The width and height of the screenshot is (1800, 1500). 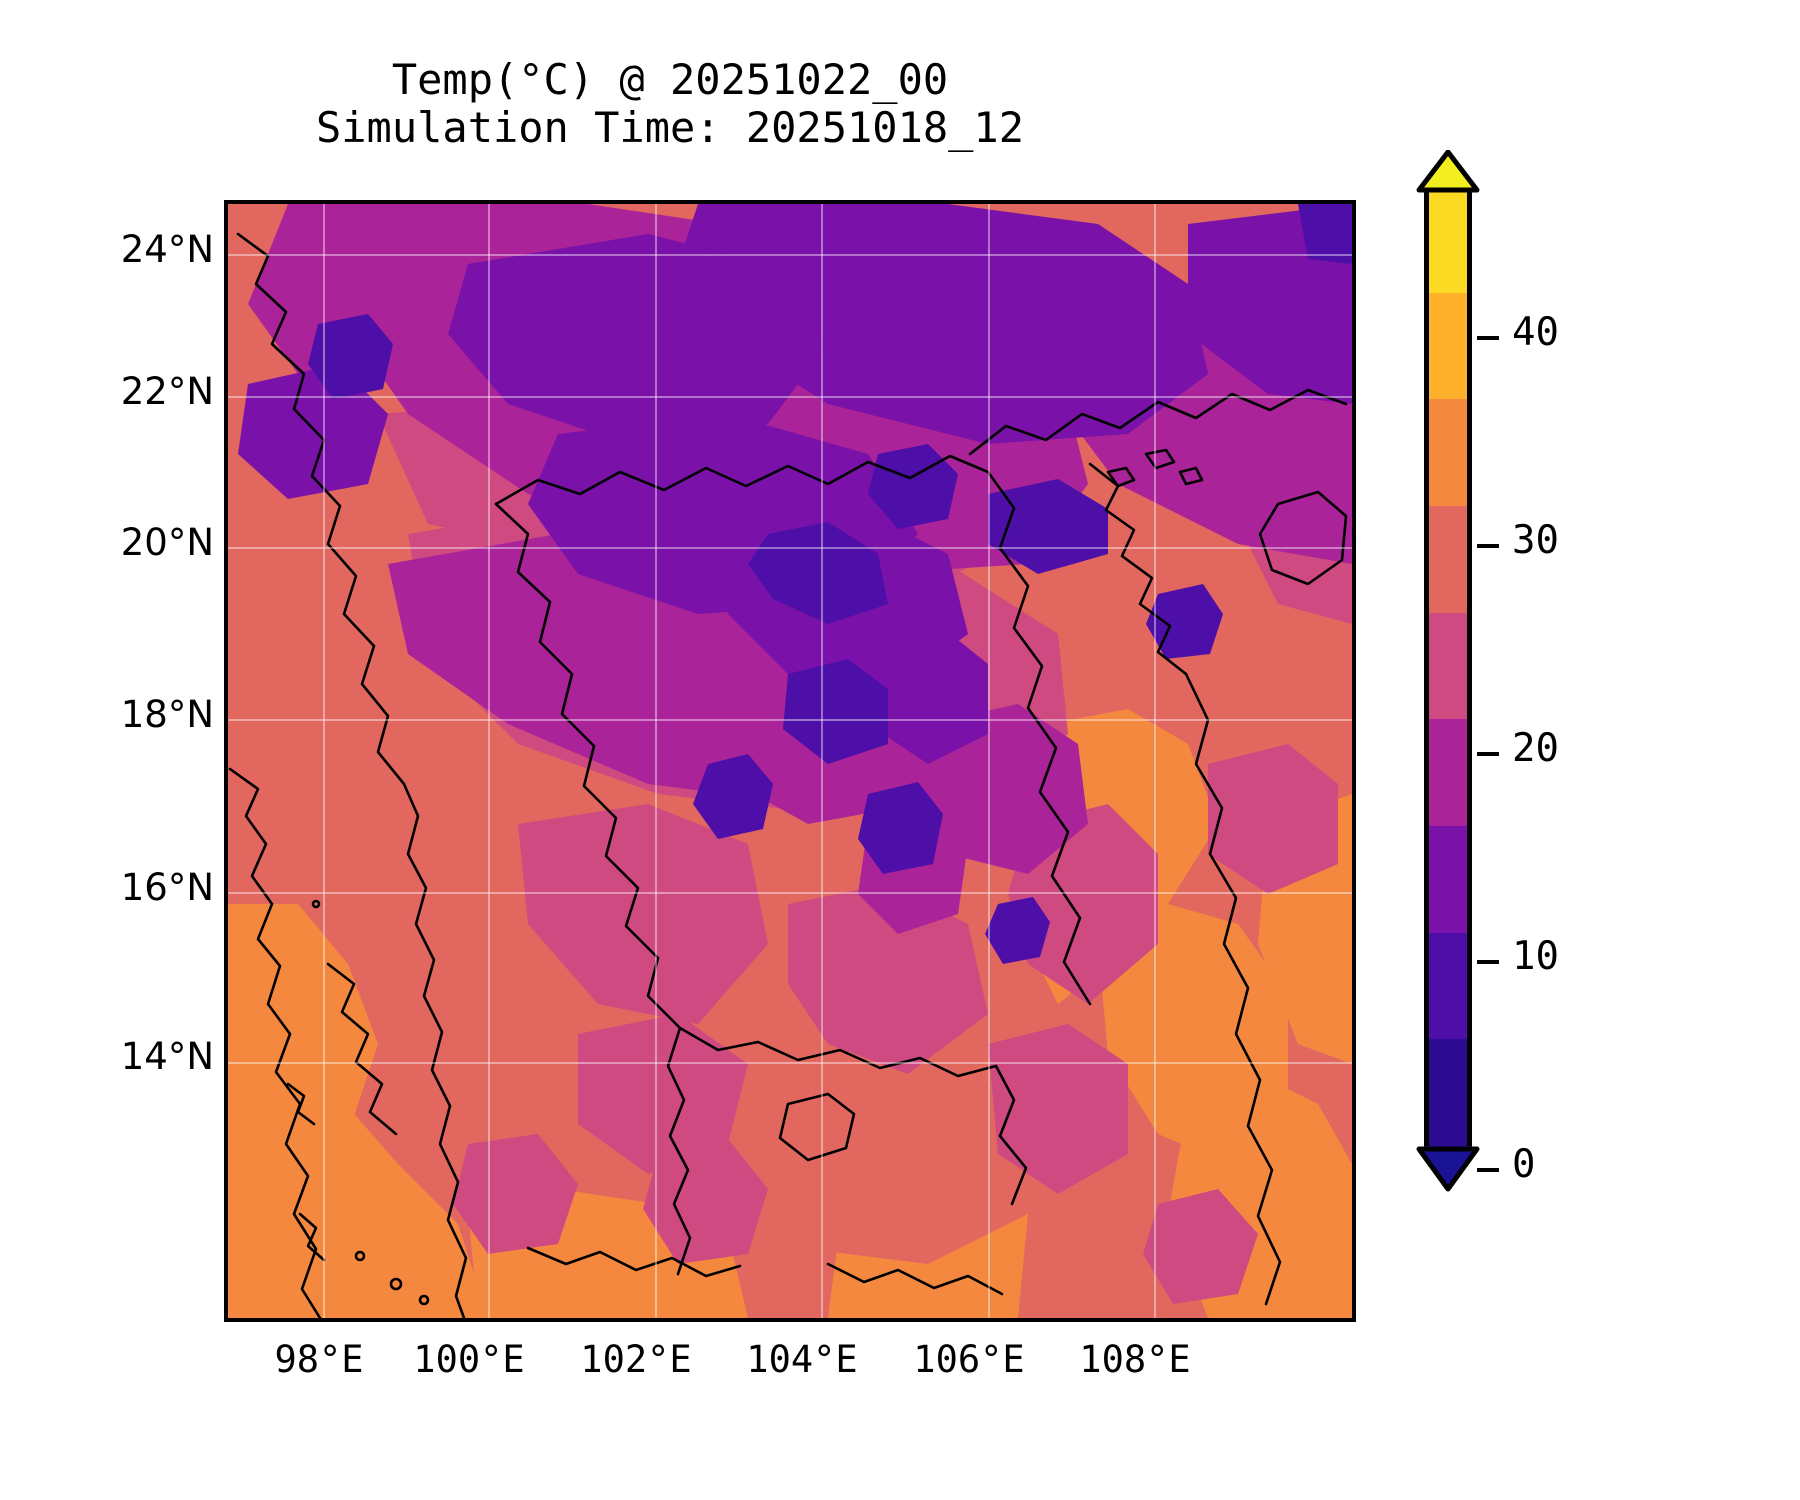 What do you see at coordinates (669, 128) in the screenshot?
I see `title-line-simulation-time: Simulation Time: 20251018_12` at bounding box center [669, 128].